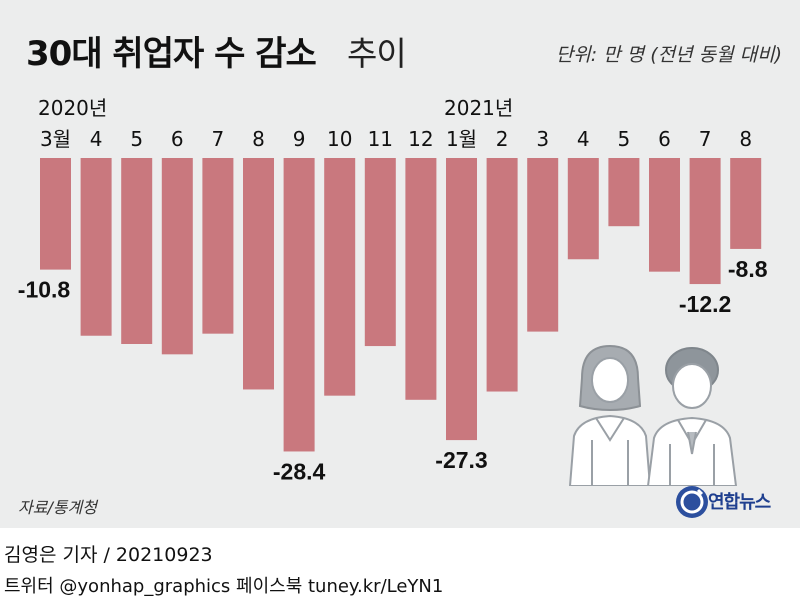 The image size is (800, 604). Describe the element at coordinates (739, 502) in the screenshot. I see `logo-text: 연합뉴스` at that location.